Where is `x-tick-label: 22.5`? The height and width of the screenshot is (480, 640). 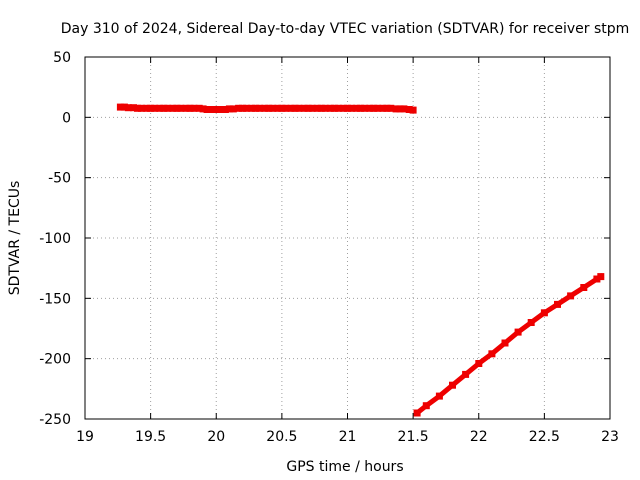 x-tick-label: 22.5 is located at coordinates (544, 437).